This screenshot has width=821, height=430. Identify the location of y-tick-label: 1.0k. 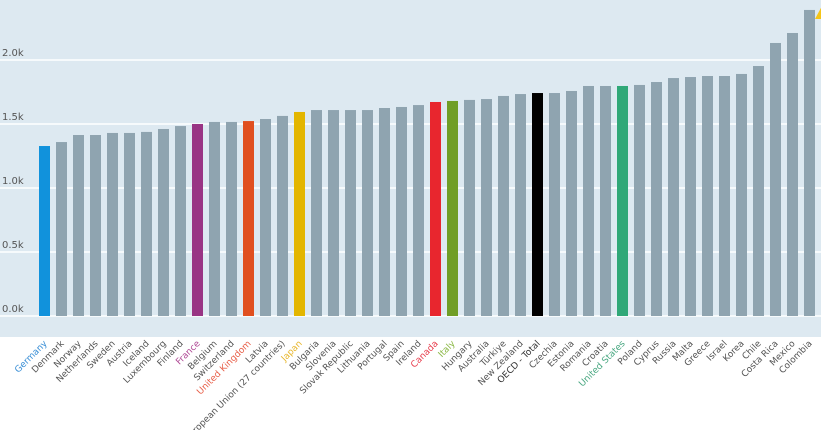
(13, 181).